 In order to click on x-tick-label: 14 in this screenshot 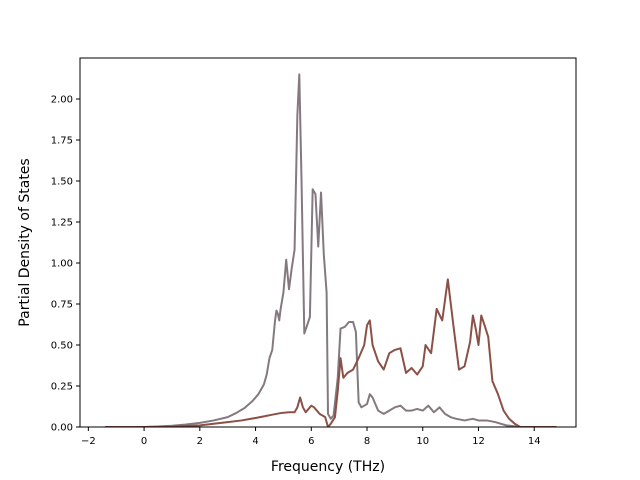, I will do `click(534, 441)`.